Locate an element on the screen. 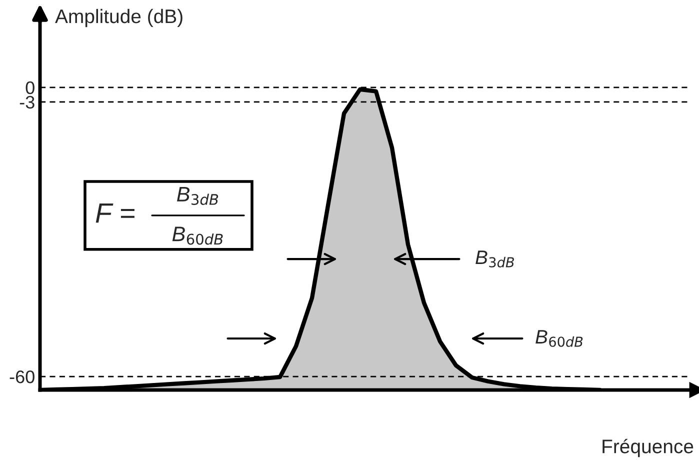 Image resolution: width=699 pixels, height=465 pixels. y-tick-label: 0 is located at coordinates (30, 87).